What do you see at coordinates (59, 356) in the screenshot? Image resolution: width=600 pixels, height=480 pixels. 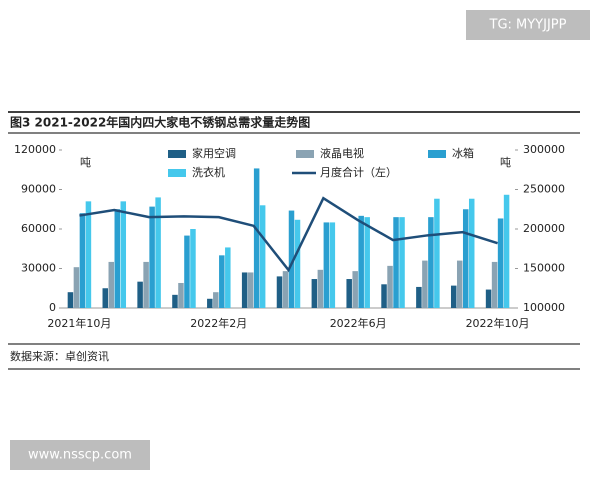 I see `source: 数据来源：卓创资讯` at bounding box center [59, 356].